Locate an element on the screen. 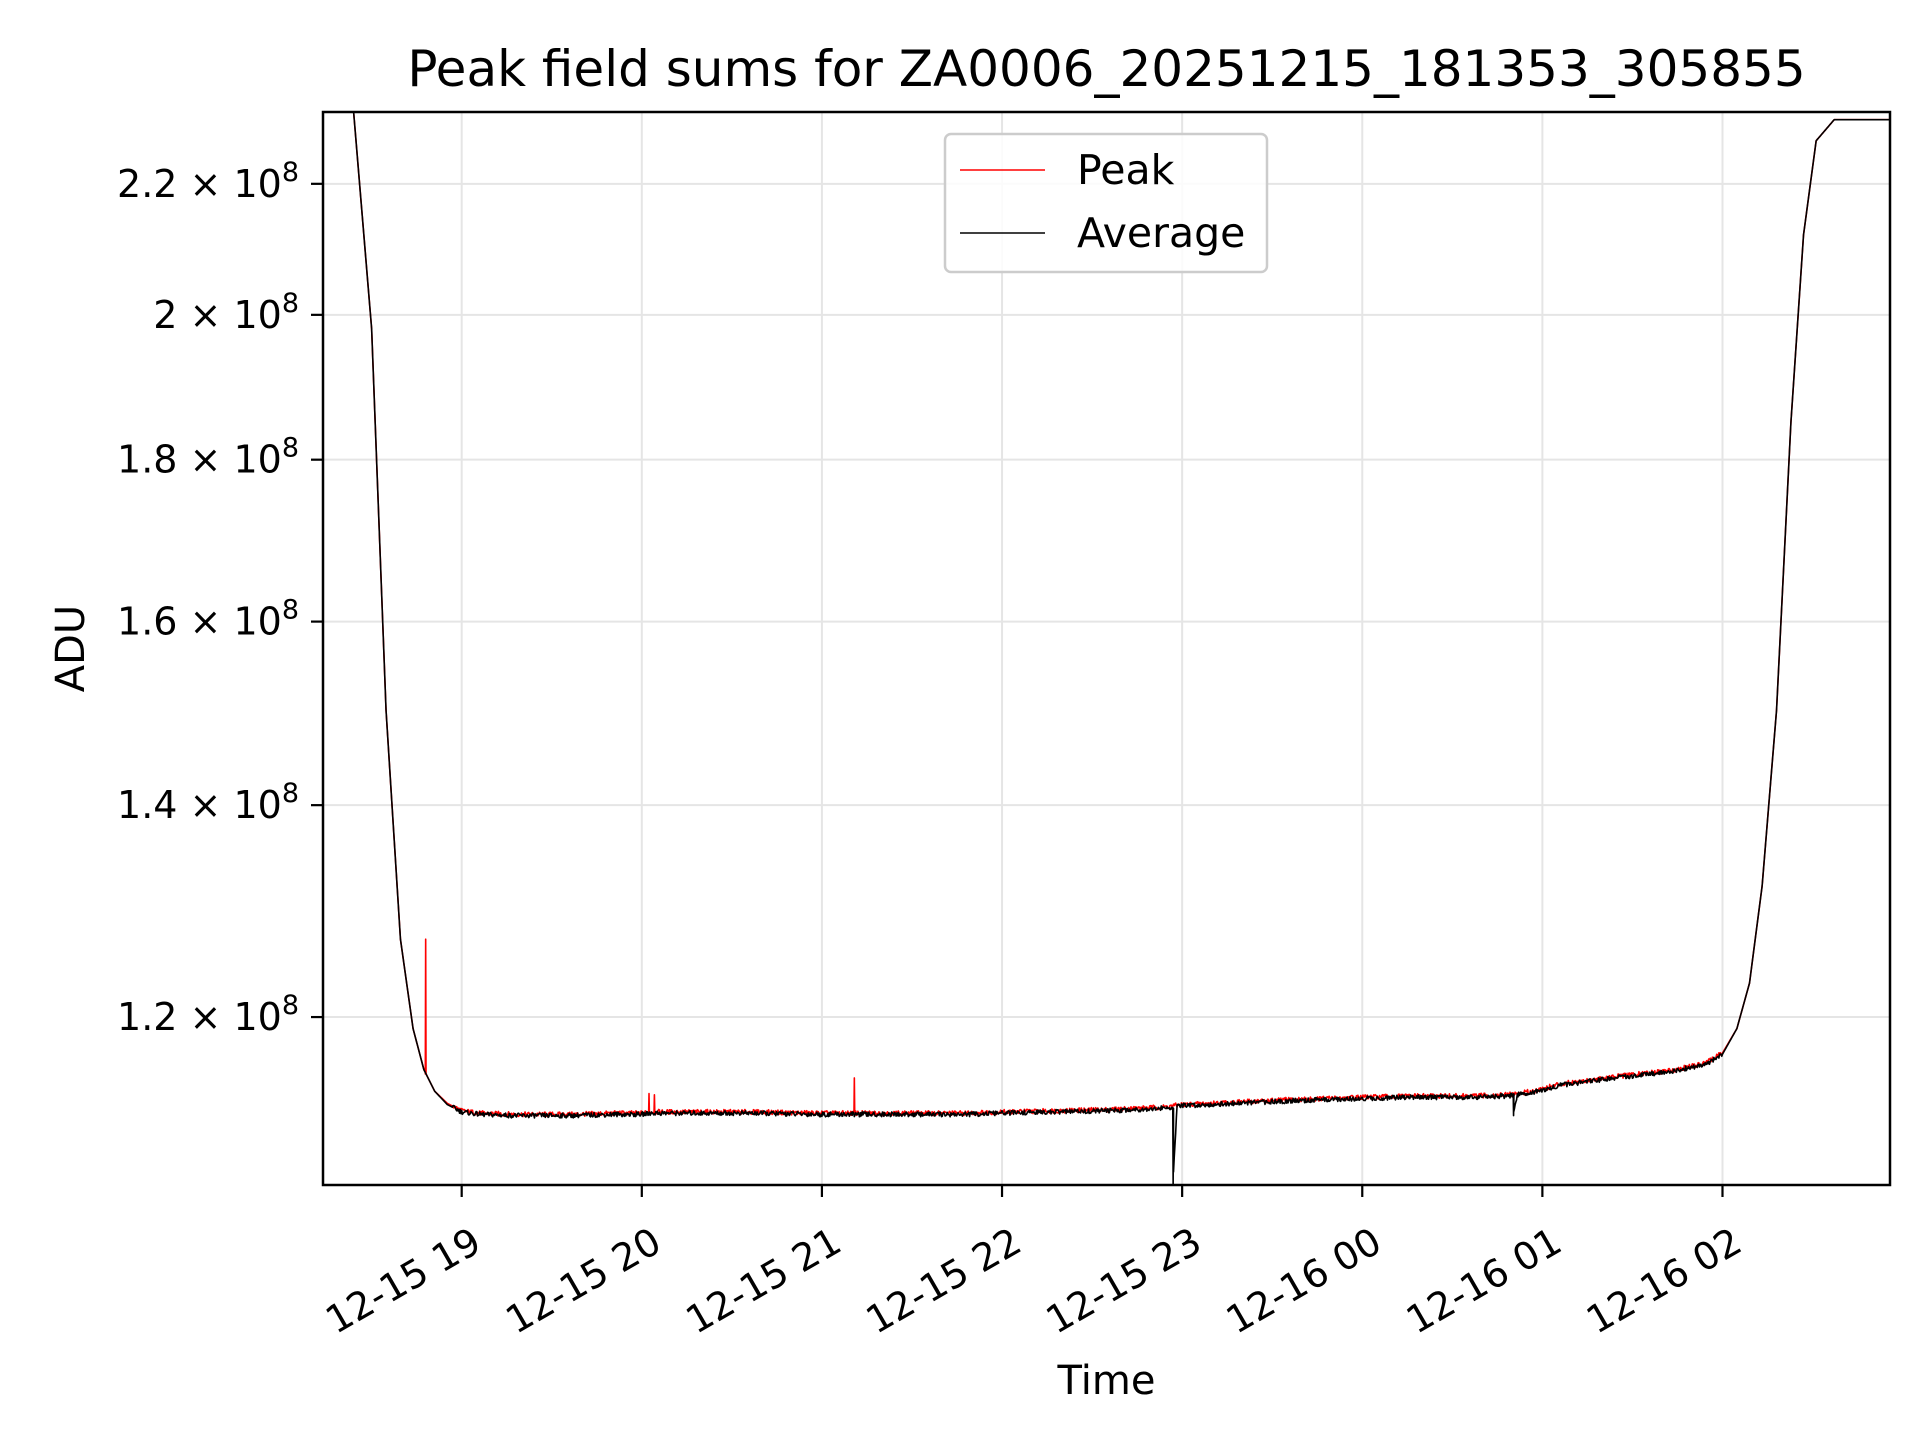 Image resolution: width=1920 pixels, height=1440 pixels. y-tick-label-0: 1.2 × 108 is located at coordinates (208, 1014).